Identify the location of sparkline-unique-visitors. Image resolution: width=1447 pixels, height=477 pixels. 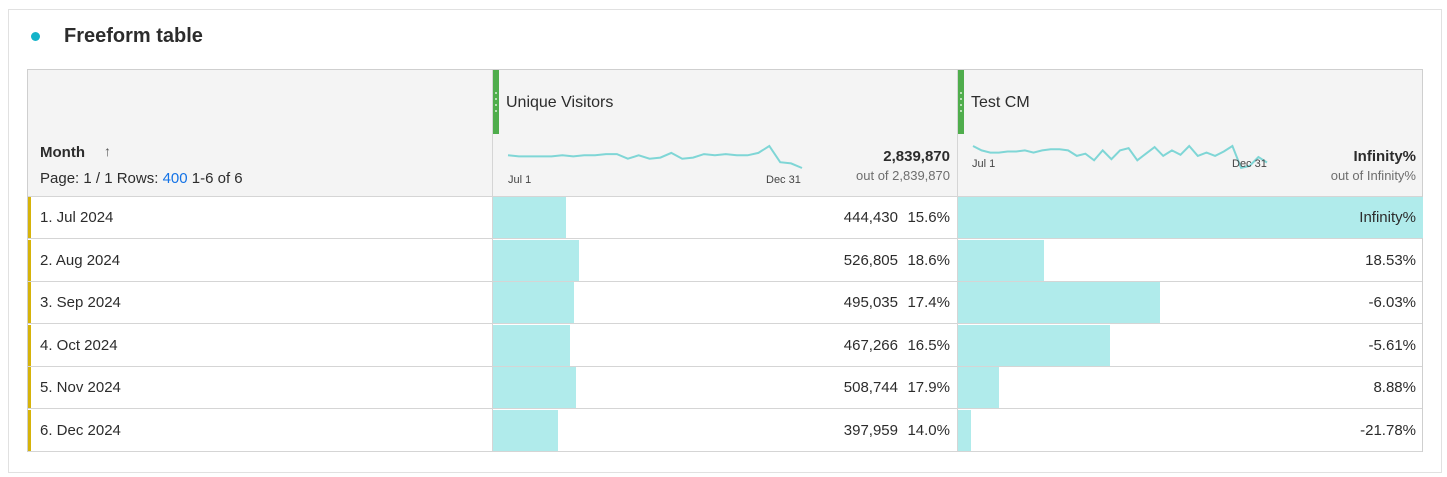
(655, 156).